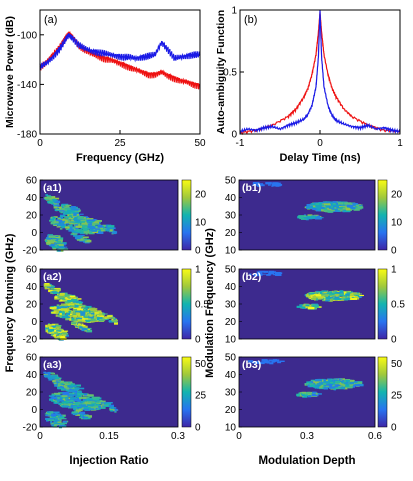  Describe the element at coordinates (231, 305) in the screenshot. I see `y-tick-label: 30` at that location.